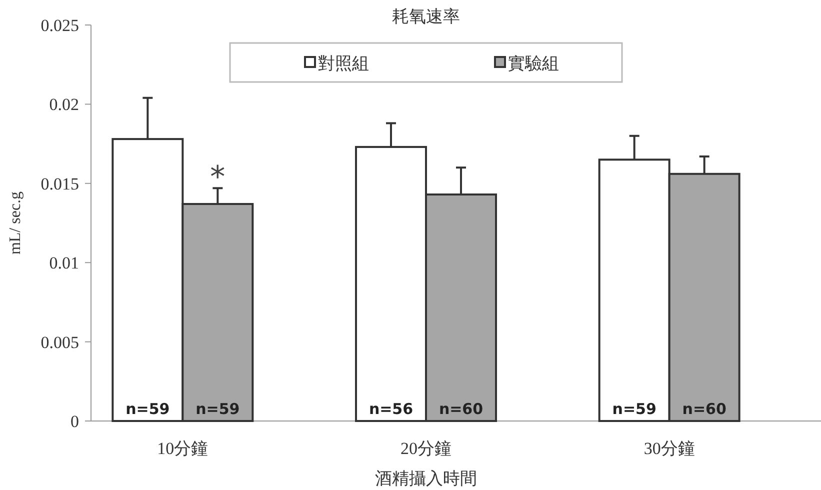 This screenshot has height=490, width=821. Describe the element at coordinates (64, 104) in the screenshot. I see `y-tick-label: 0.02` at that location.